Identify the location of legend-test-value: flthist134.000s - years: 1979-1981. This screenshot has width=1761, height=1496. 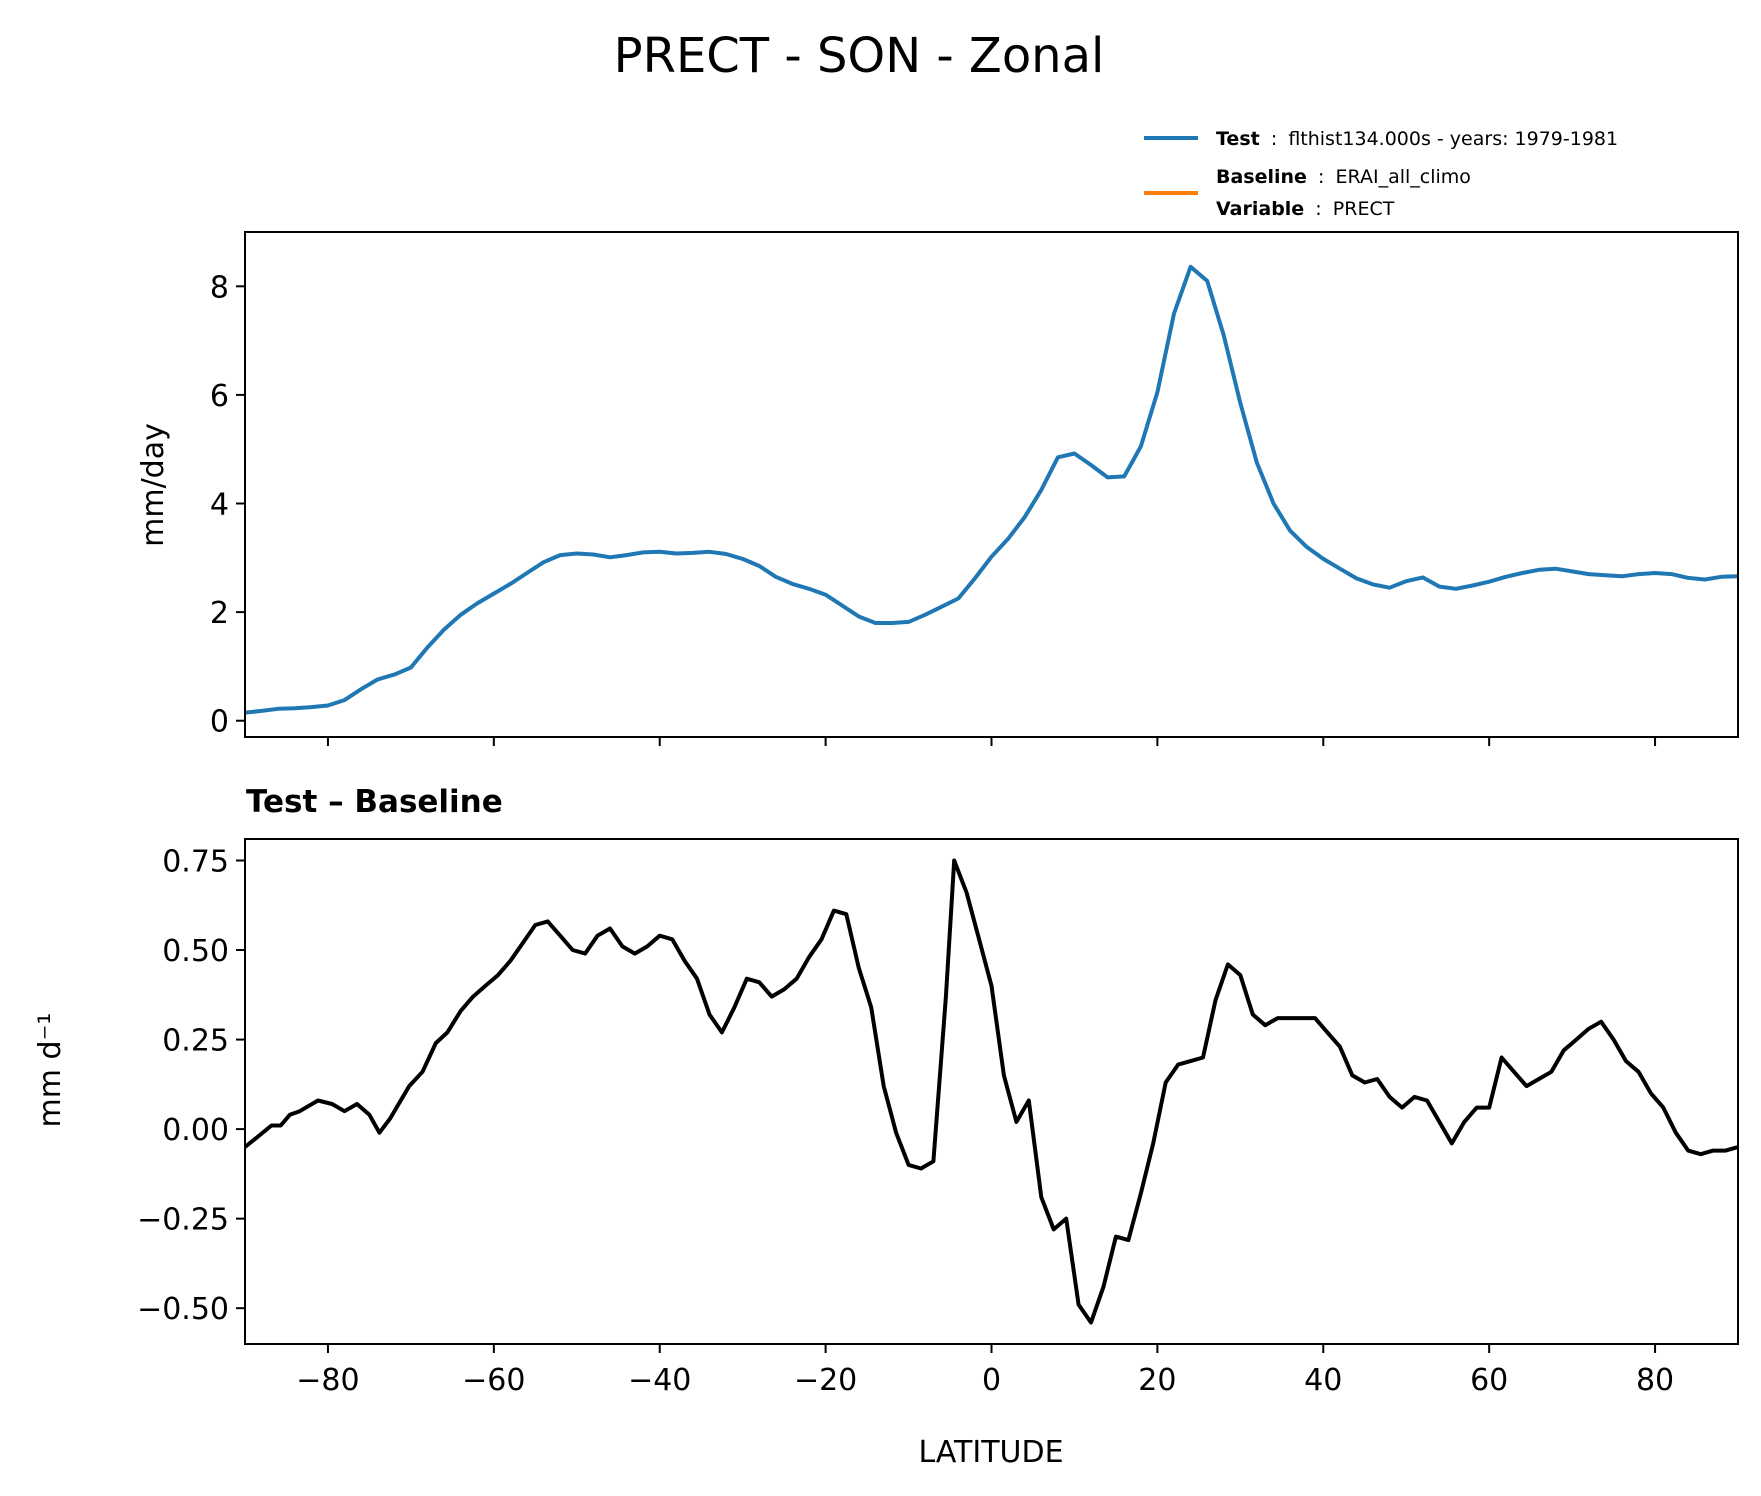
(1453, 139).